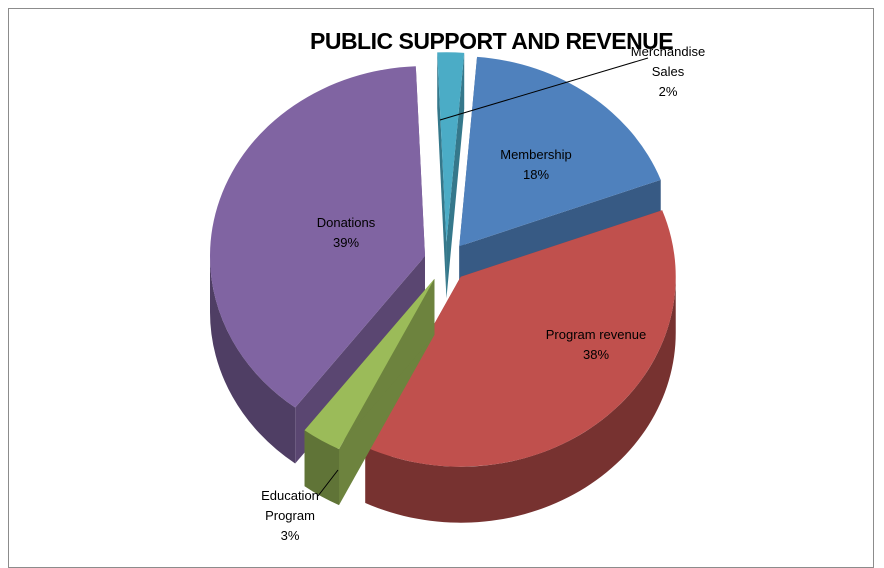 This screenshot has width=884, height=568. Describe the element at coordinates (346, 232) in the screenshot. I see `data-label-donations: Donations 39%` at that location.